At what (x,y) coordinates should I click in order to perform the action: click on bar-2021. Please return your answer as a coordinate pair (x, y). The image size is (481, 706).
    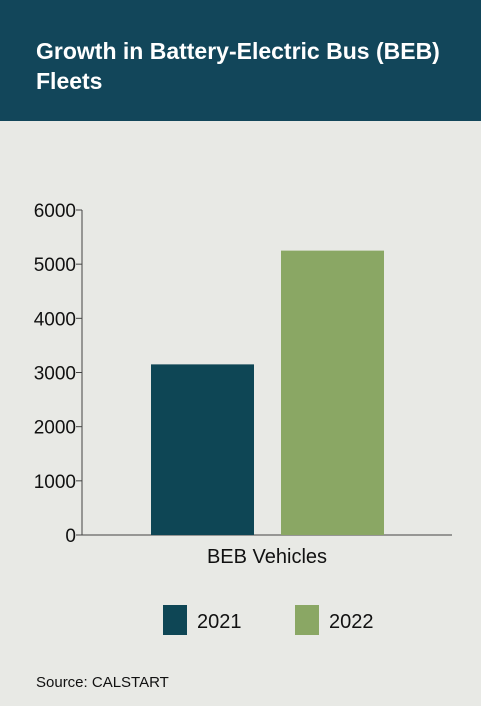
    Looking at the image, I should click on (202, 449).